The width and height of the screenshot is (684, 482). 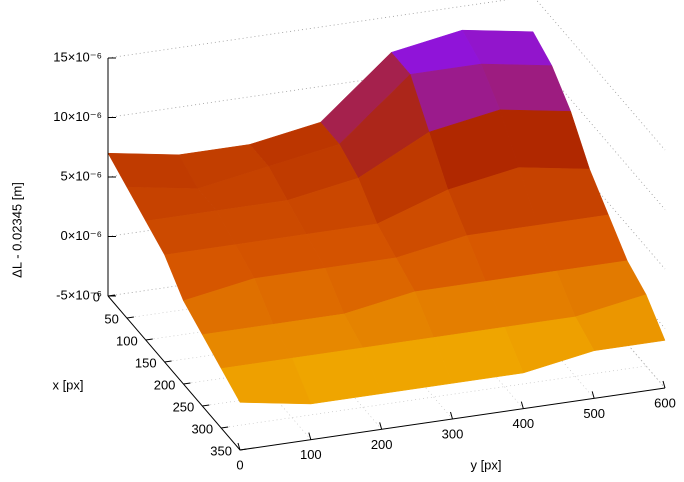 What do you see at coordinates (184, 406) in the screenshot?
I see `x-tick-label: 250` at bounding box center [184, 406].